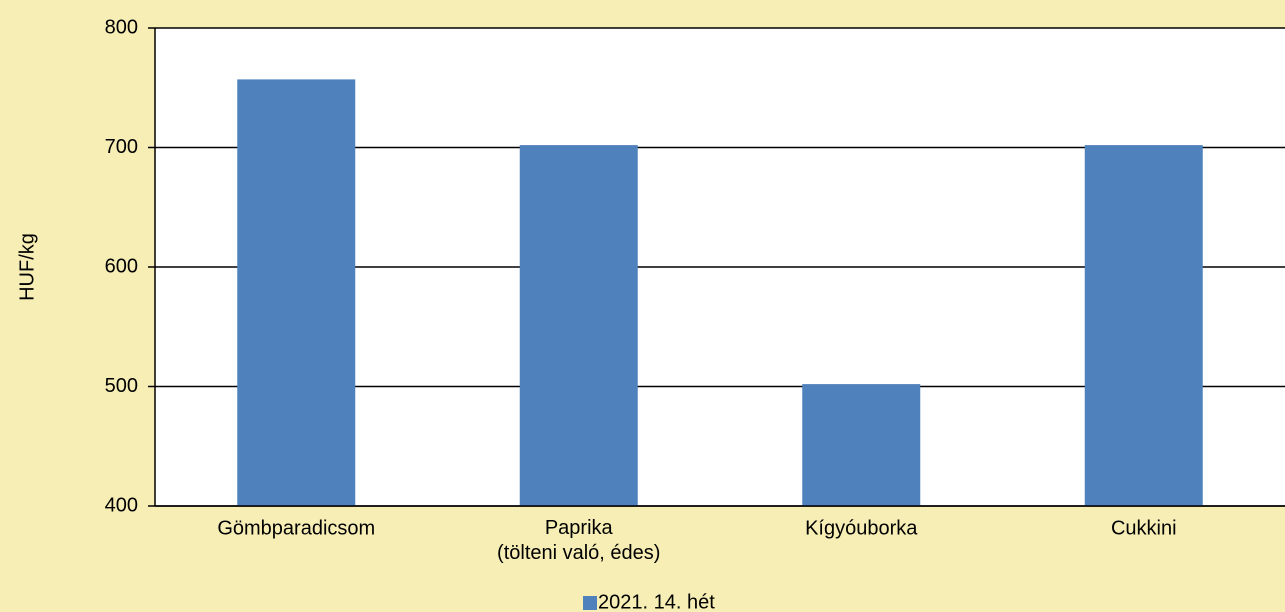 This screenshot has height=612, width=1285. I want to click on x-tick-label: Kígyóuborka, so click(861, 528).